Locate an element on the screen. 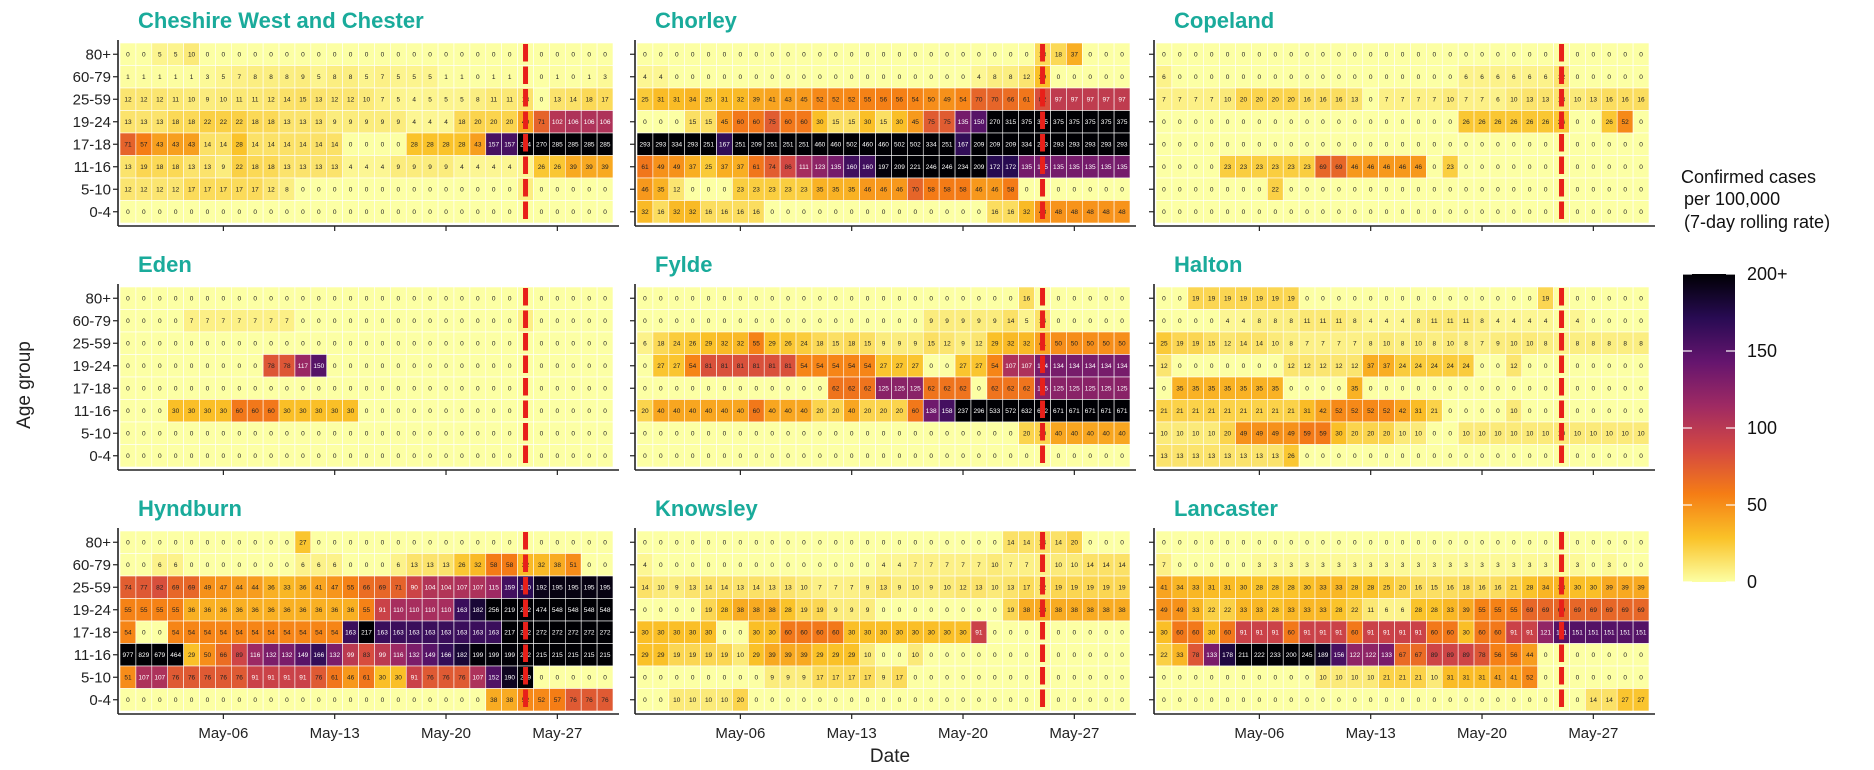 This screenshot has height=770, width=1874. panel-title: Chorley is located at coordinates (696, 20).